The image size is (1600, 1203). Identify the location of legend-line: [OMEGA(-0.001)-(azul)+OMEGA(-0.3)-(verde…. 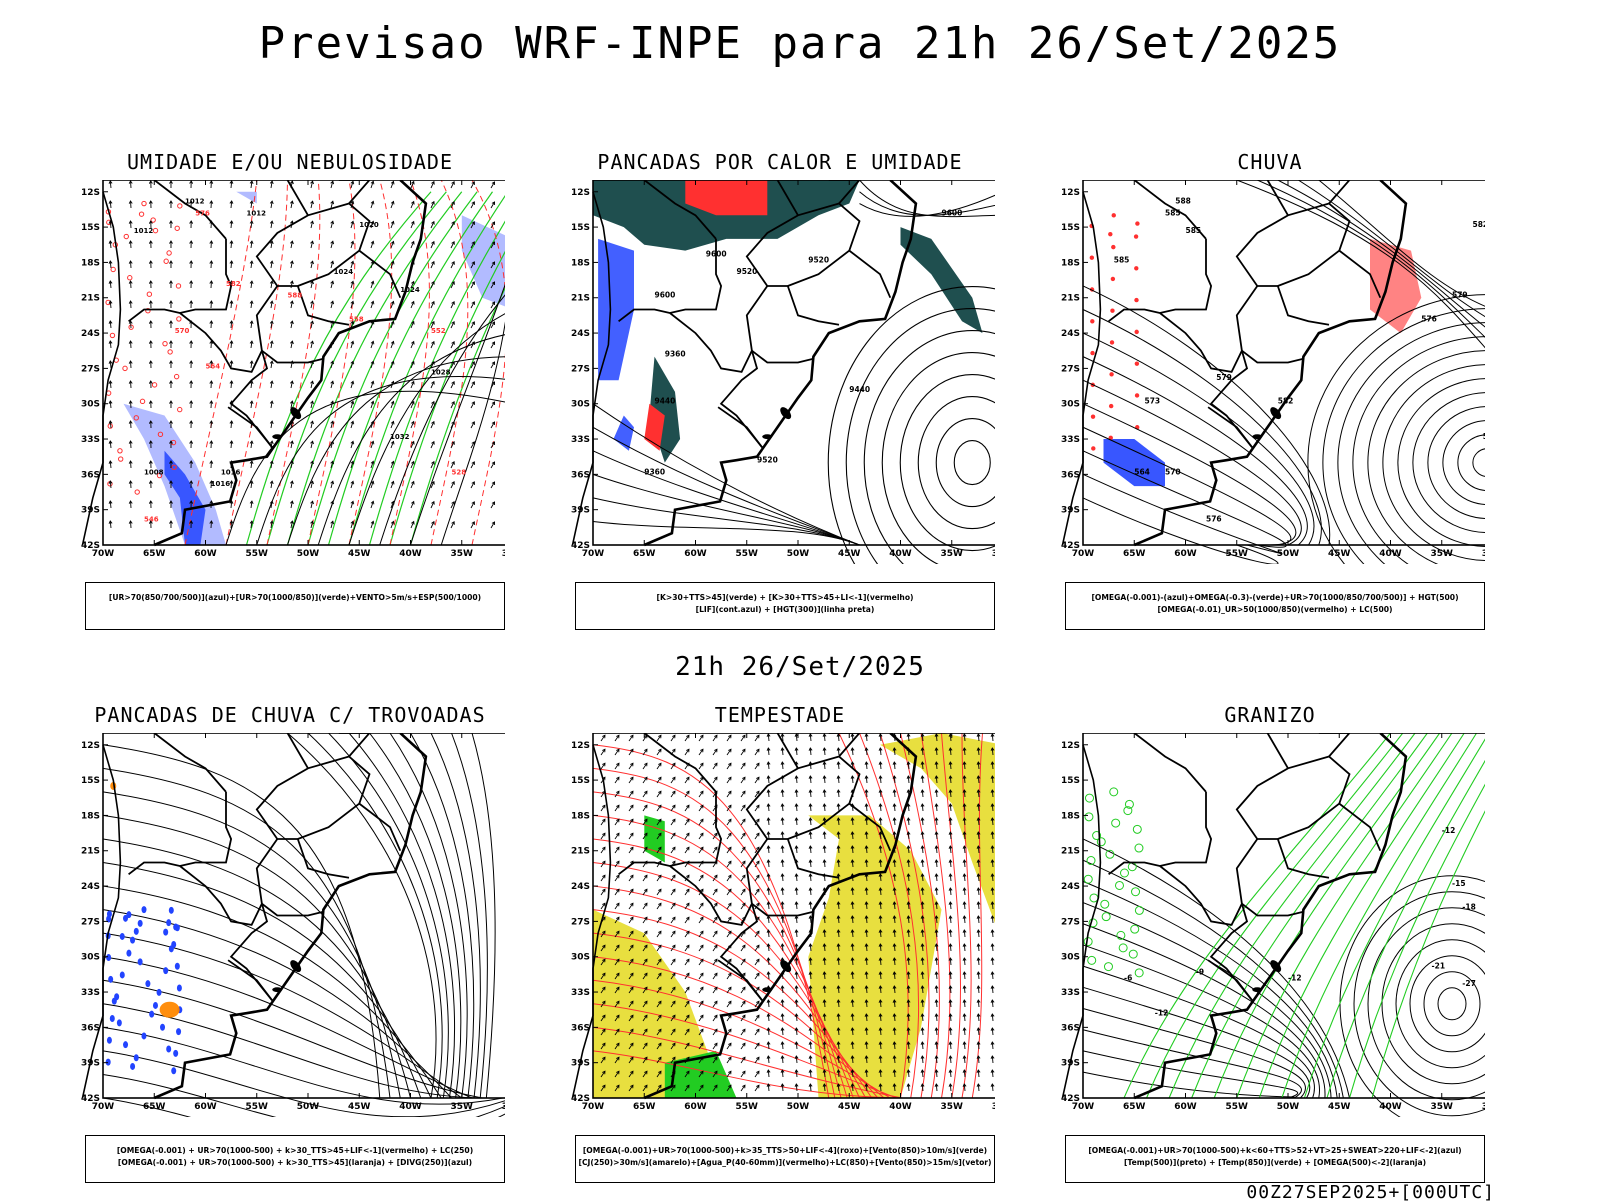
(1275, 598).